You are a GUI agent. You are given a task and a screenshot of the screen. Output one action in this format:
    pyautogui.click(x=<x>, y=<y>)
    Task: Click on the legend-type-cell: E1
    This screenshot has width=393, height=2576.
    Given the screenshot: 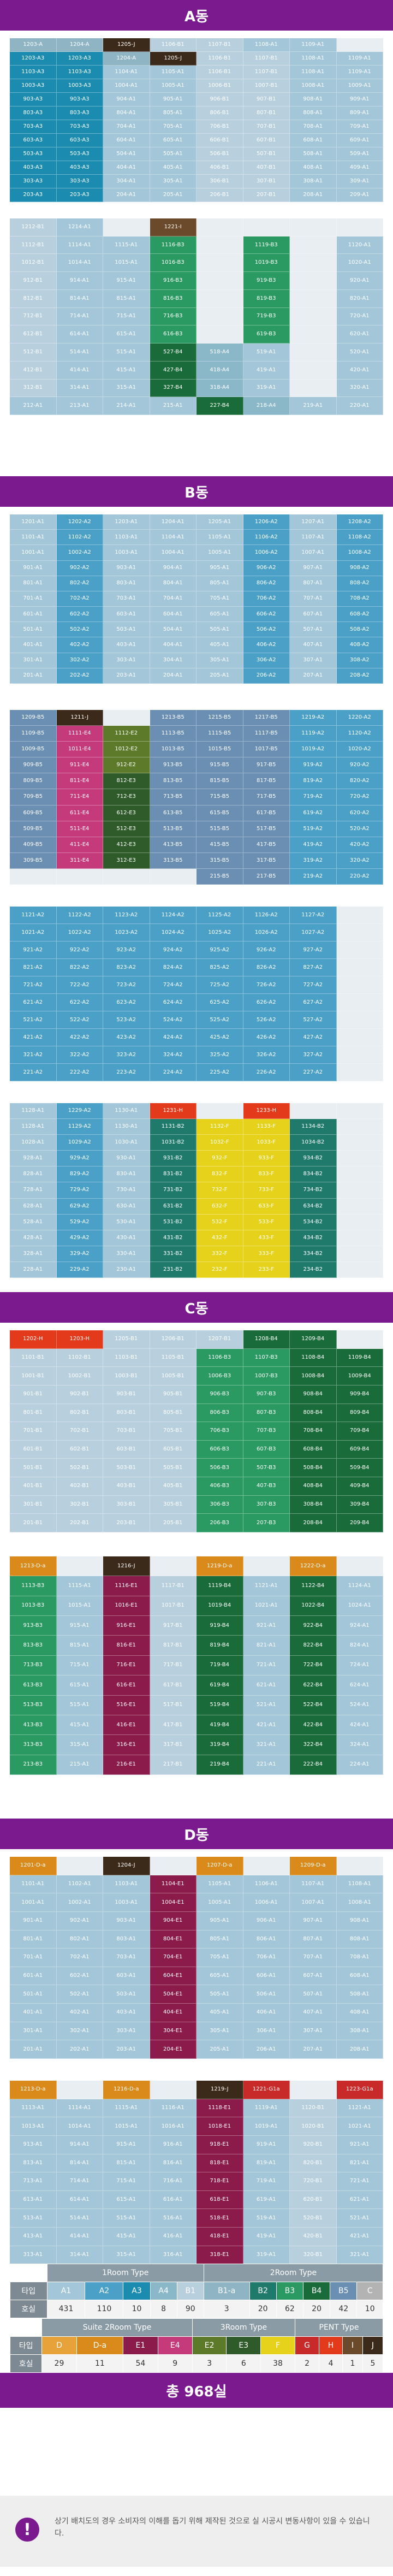 What is the action you would take?
    pyautogui.click(x=140, y=2345)
    